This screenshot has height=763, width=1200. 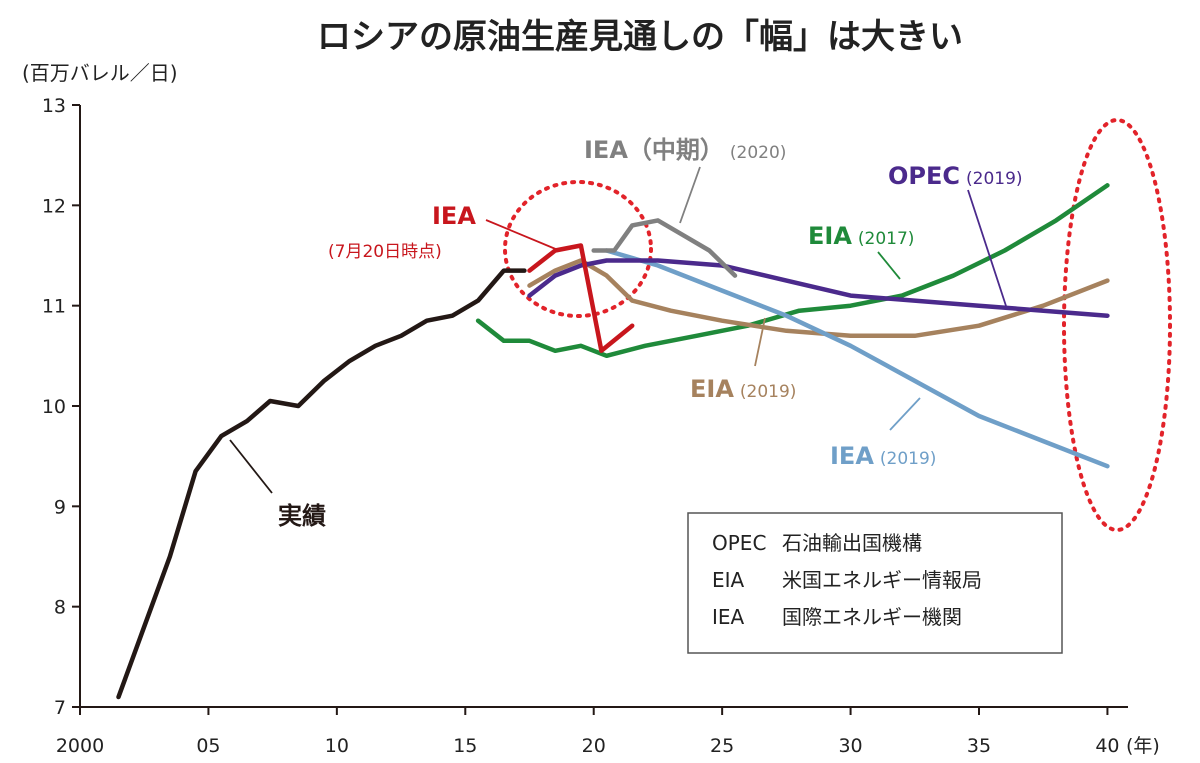 What do you see at coordinates (760, 342) in the screenshot?
I see `leader-line-eia2019` at bounding box center [760, 342].